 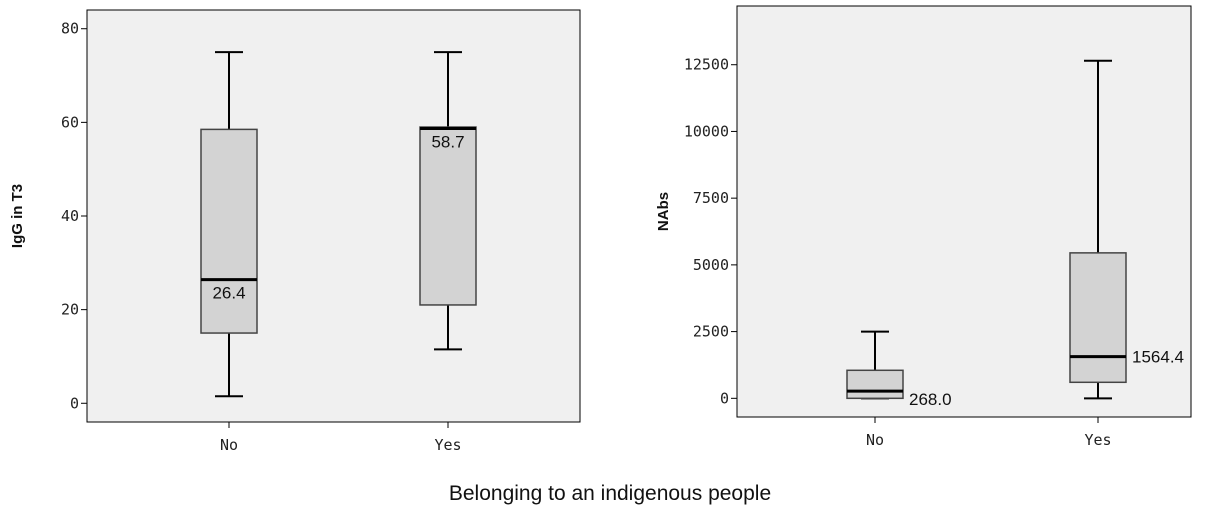 I want to click on y-axis-title: NAbs, so click(x=663, y=211).